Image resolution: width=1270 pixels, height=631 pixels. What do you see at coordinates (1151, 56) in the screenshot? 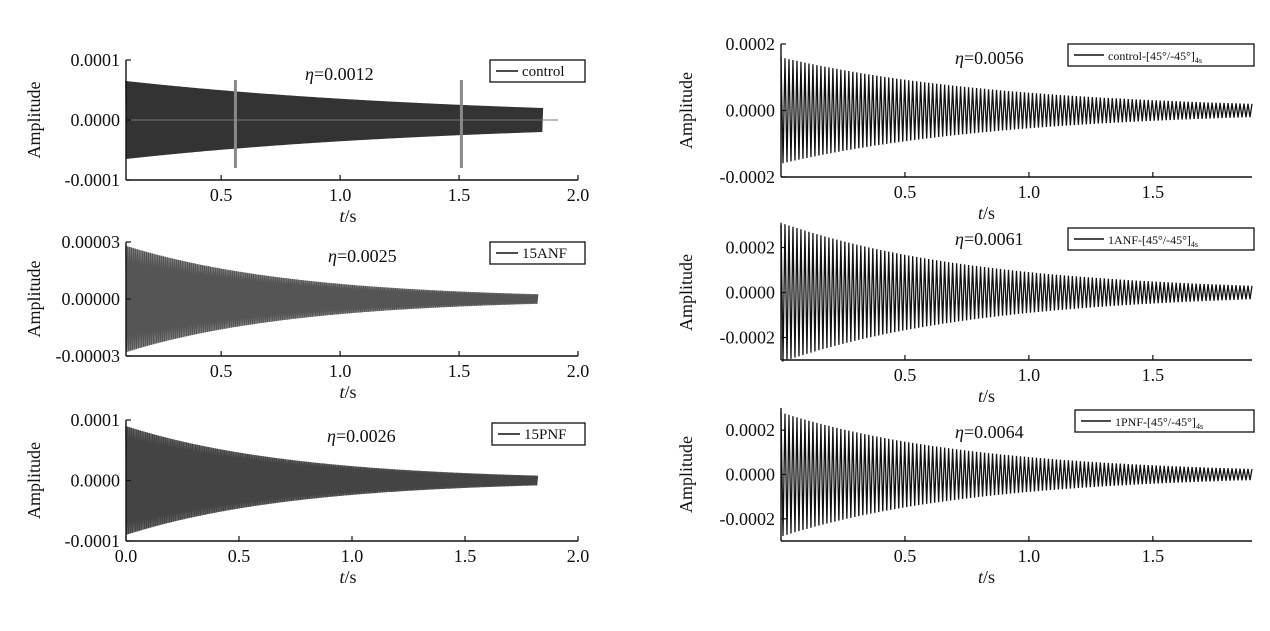
I see `legend-label-main: control-[45°/-45°]` at bounding box center [1151, 56].